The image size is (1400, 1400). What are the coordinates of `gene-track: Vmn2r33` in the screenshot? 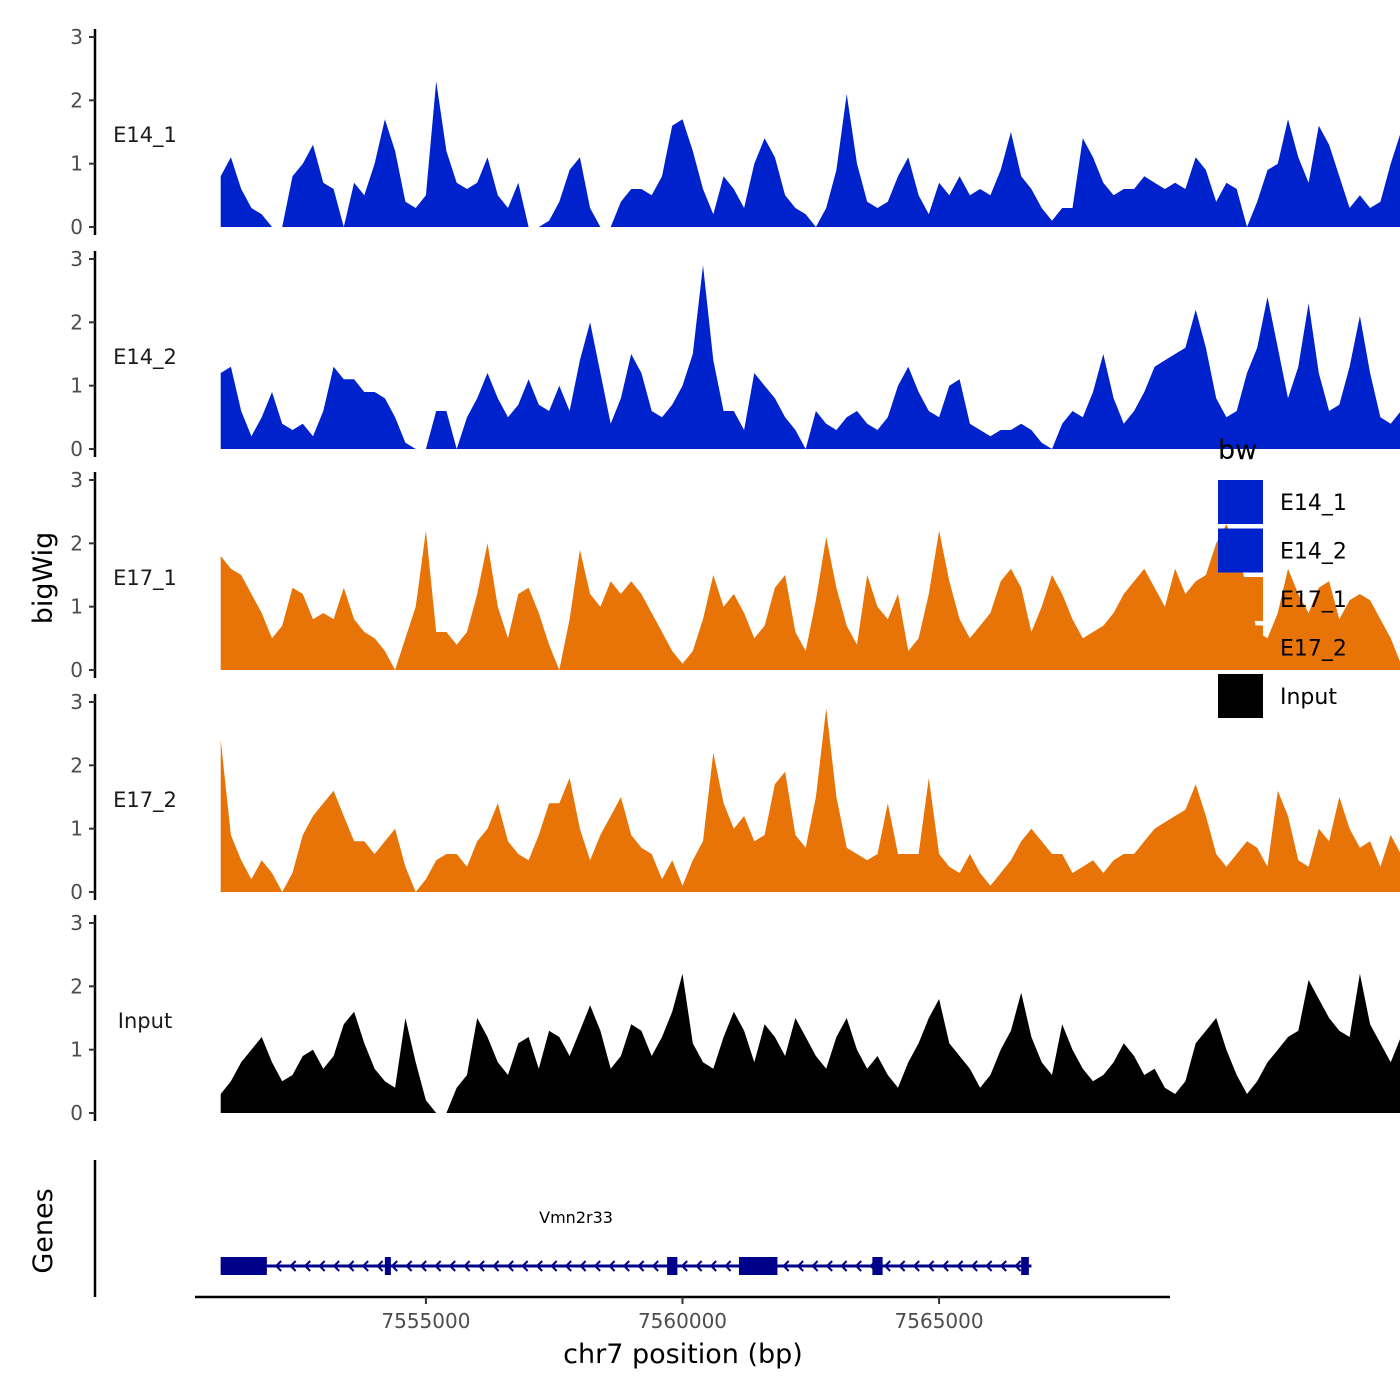 It's located at (562, 1228).